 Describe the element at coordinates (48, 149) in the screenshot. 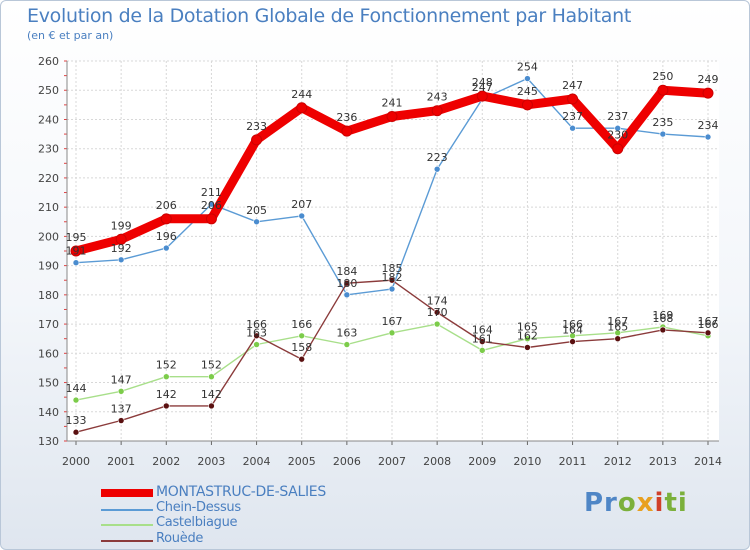

I see `y-tick-label: 230` at that location.